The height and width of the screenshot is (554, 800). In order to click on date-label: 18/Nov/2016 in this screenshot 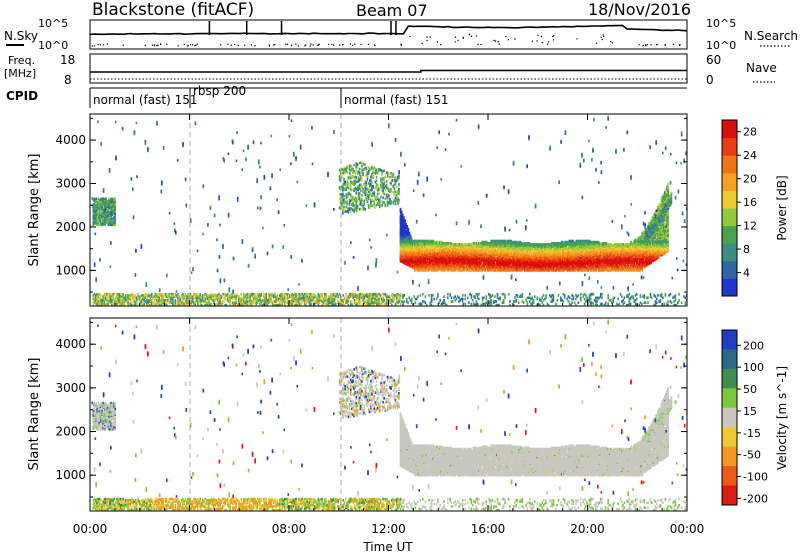, I will do `click(639, 9)`.